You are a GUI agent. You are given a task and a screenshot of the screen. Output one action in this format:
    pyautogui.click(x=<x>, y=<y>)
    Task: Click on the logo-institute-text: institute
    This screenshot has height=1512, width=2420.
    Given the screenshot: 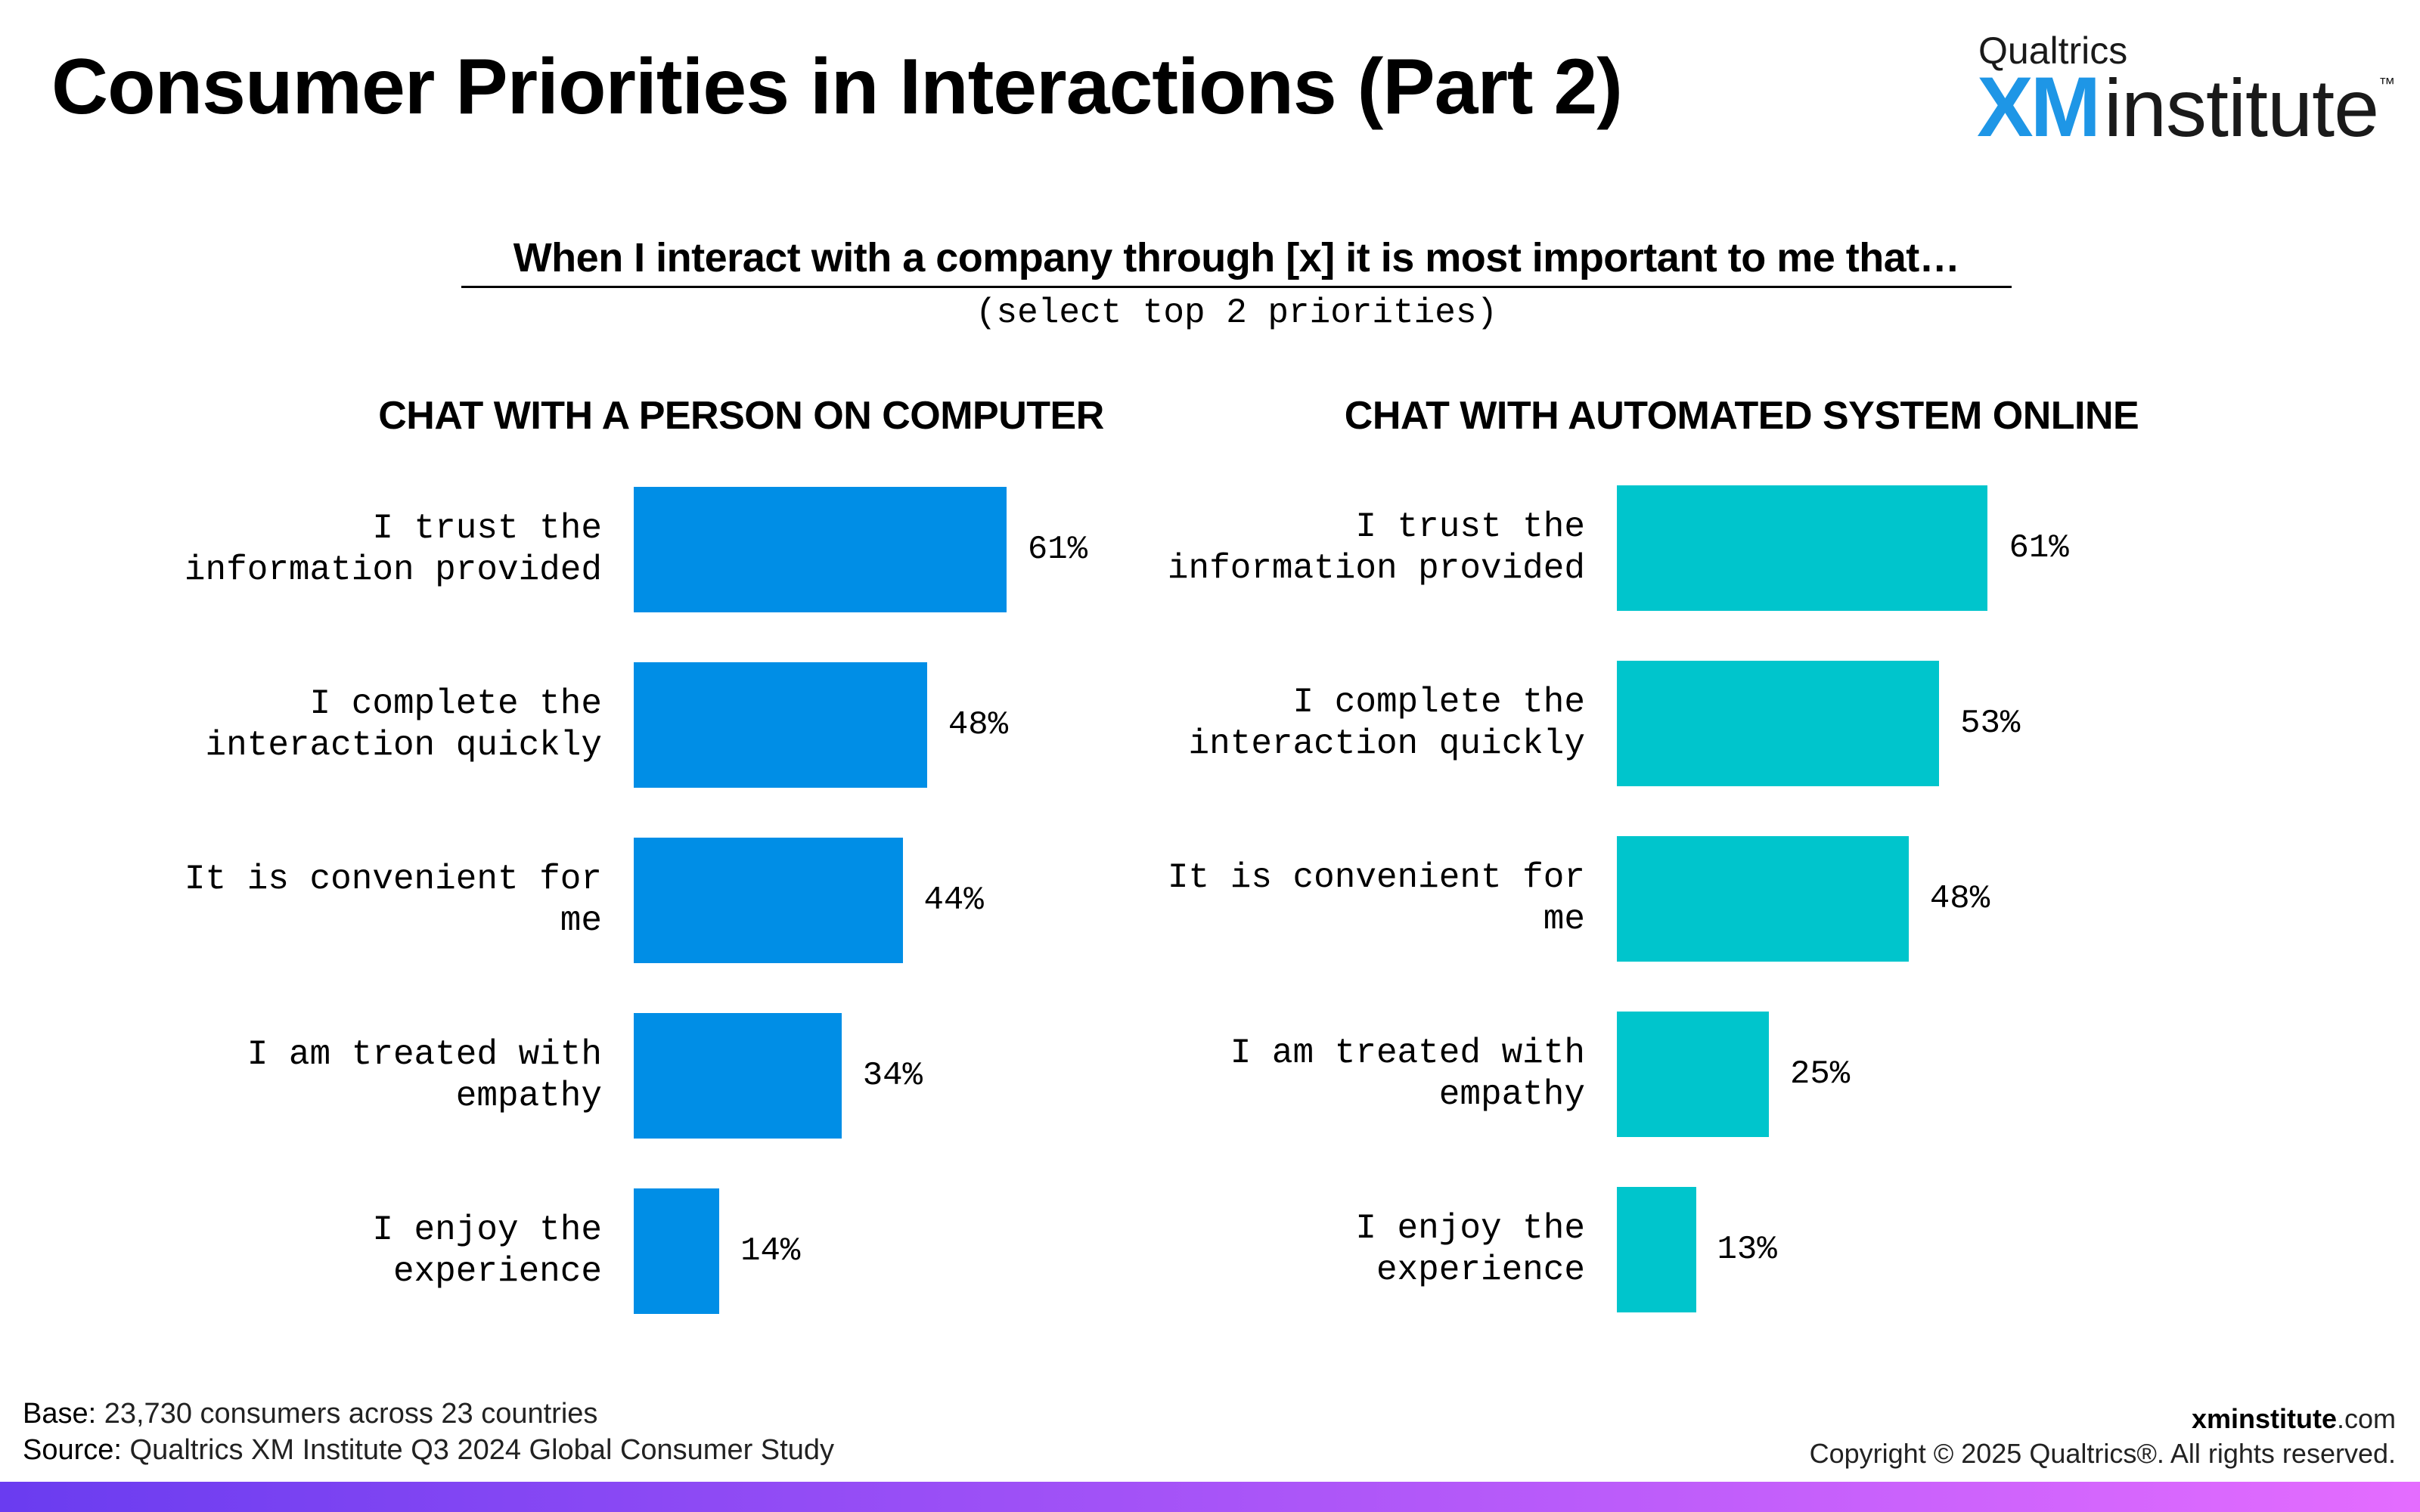 What is the action you would take?
    pyautogui.click(x=2241, y=107)
    